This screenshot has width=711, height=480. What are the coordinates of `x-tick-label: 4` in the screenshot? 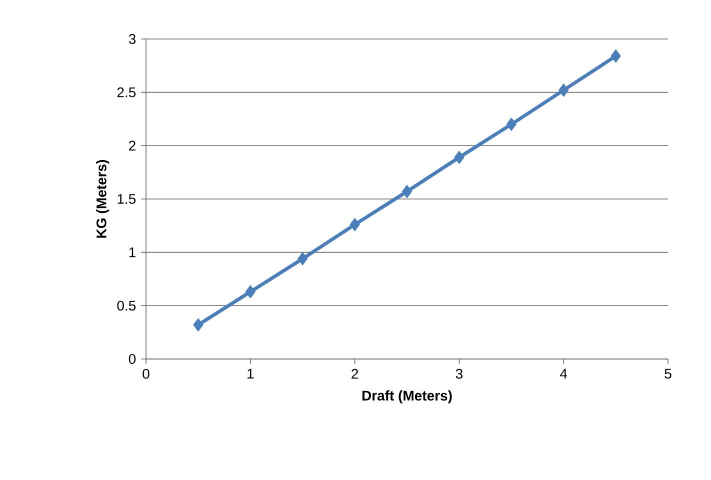 It's located at (564, 373).